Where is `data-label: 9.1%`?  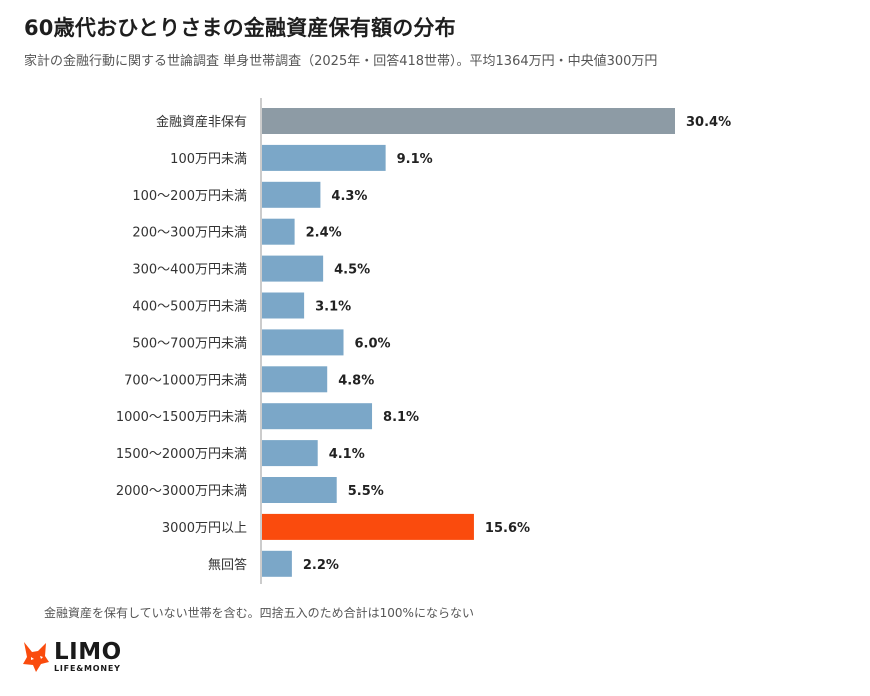 data-label: 9.1% is located at coordinates (415, 159).